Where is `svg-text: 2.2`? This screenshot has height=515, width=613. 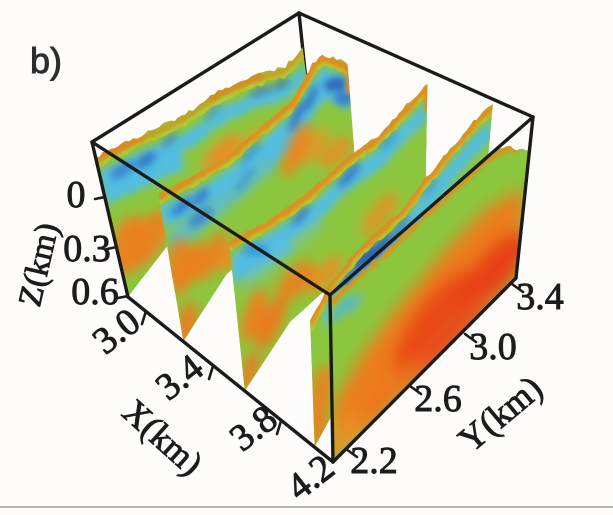 svg-text: 2.2 is located at coordinates (374, 461).